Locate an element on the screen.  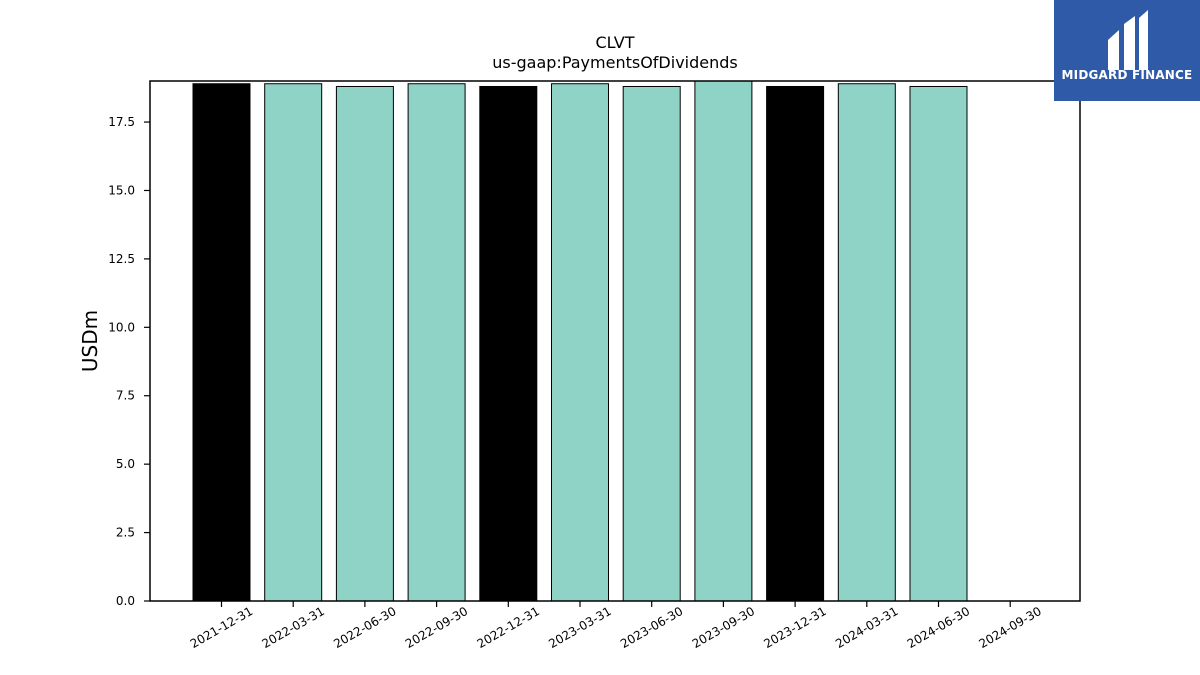
x-tick-label: 2023-09-30 is located at coordinates (723, 627).